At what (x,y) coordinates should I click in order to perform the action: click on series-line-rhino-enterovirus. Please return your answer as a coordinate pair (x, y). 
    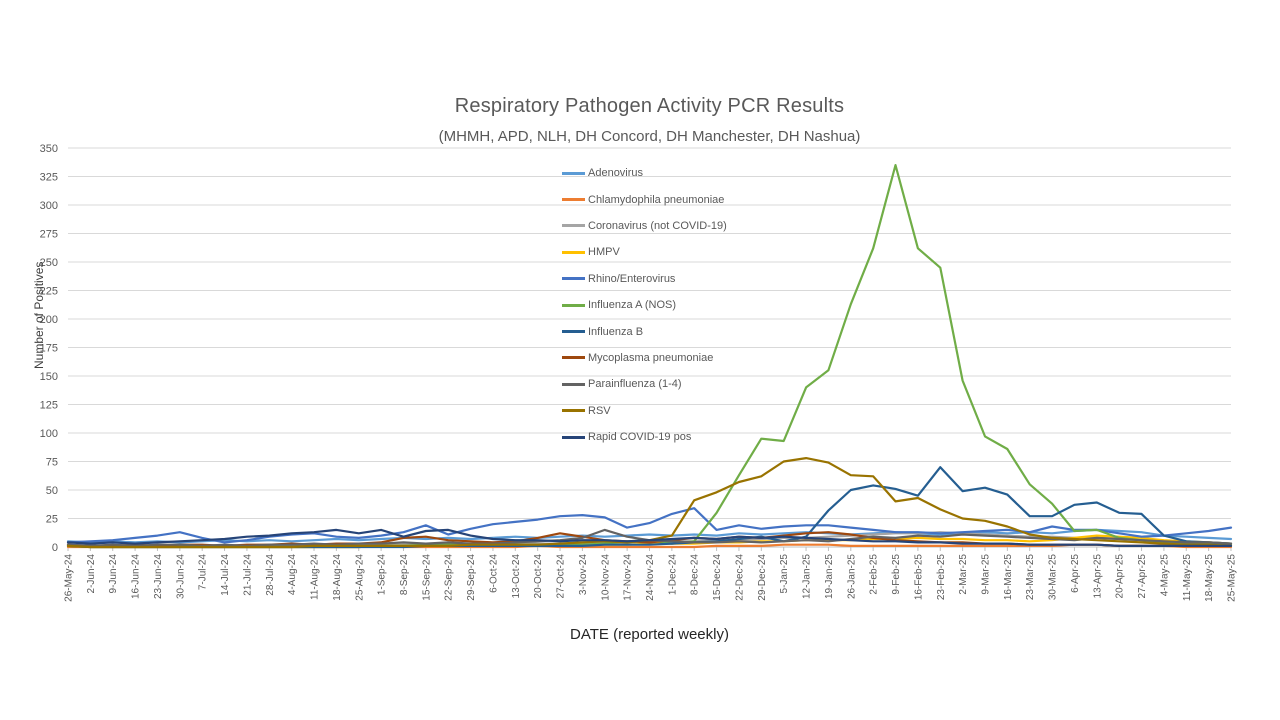
    Looking at the image, I should click on (649, 525).